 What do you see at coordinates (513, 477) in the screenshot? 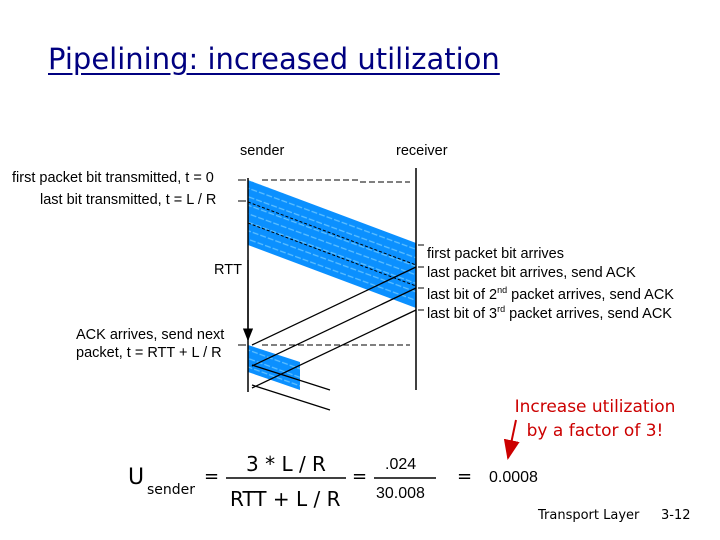
I see `formula-result: 0.0008` at bounding box center [513, 477].